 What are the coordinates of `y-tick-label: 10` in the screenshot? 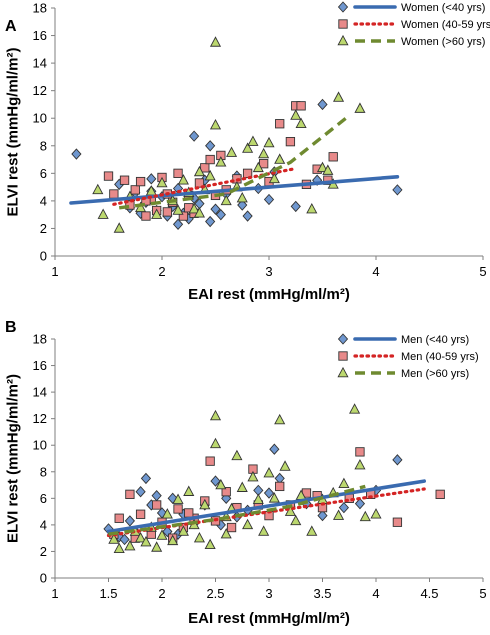 It's located at (40, 118).